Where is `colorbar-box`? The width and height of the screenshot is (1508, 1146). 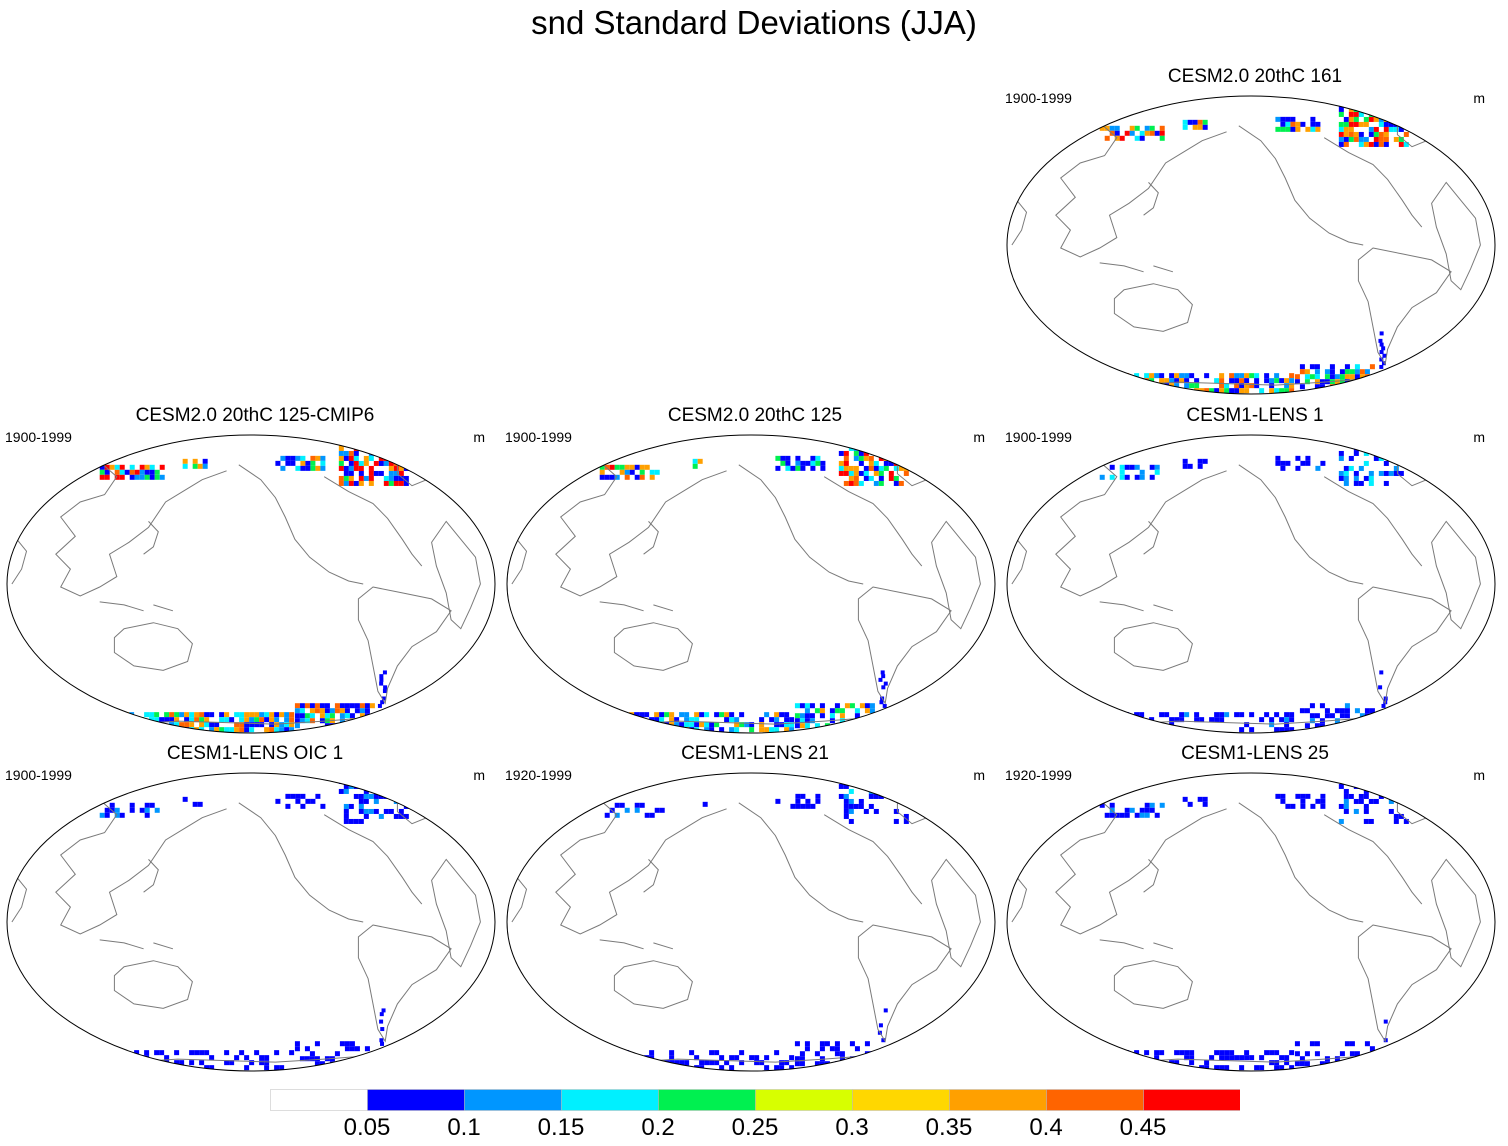 colorbar-box is located at coordinates (1095, 1100).